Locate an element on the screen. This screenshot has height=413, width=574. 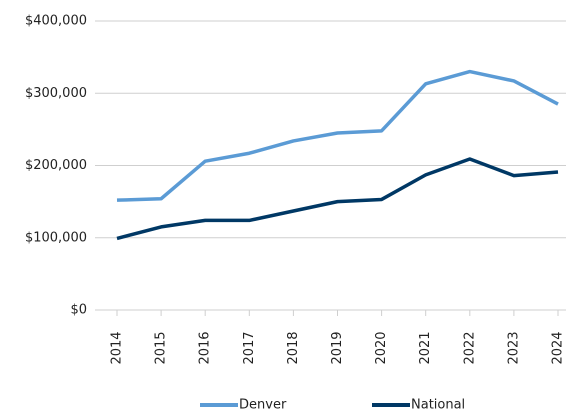
x-tick-label: 2018 is located at coordinates (293, 347).